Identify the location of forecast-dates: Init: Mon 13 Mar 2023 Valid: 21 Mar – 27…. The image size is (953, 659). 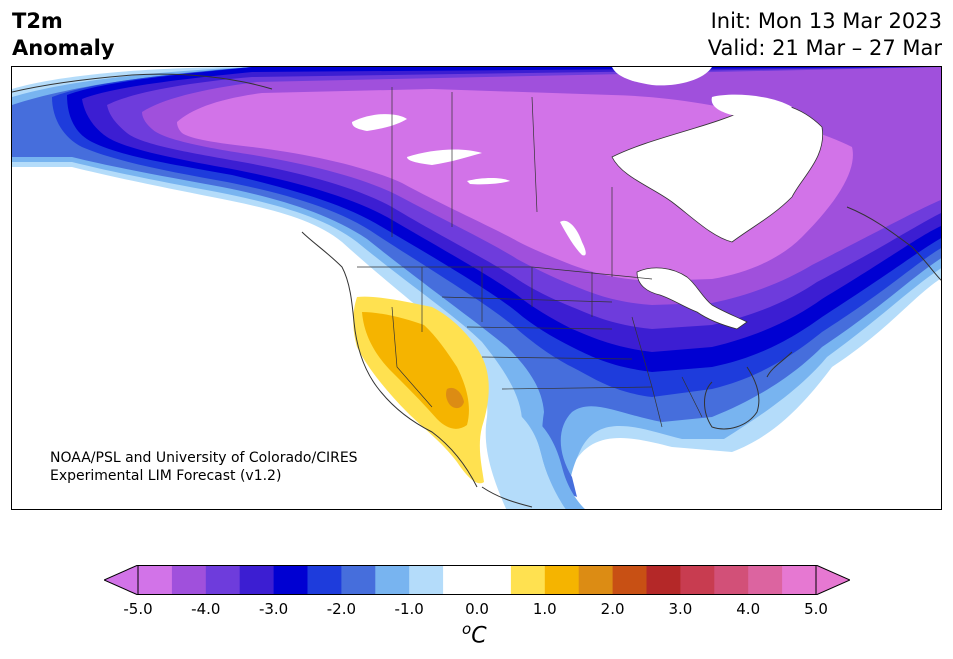
(825, 35).